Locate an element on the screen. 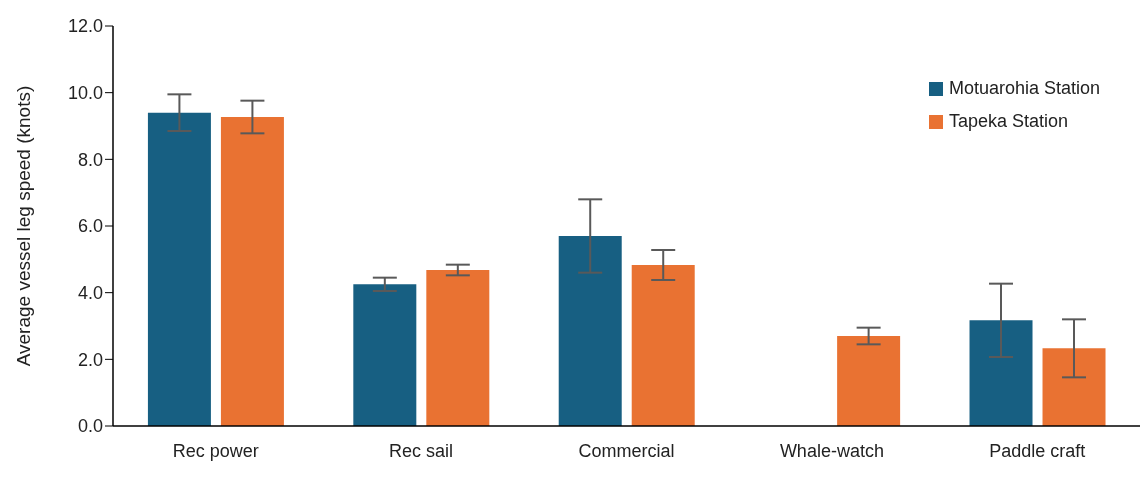 The height and width of the screenshot is (478, 1148). y-tick-label: 6.0 is located at coordinates (90, 226).